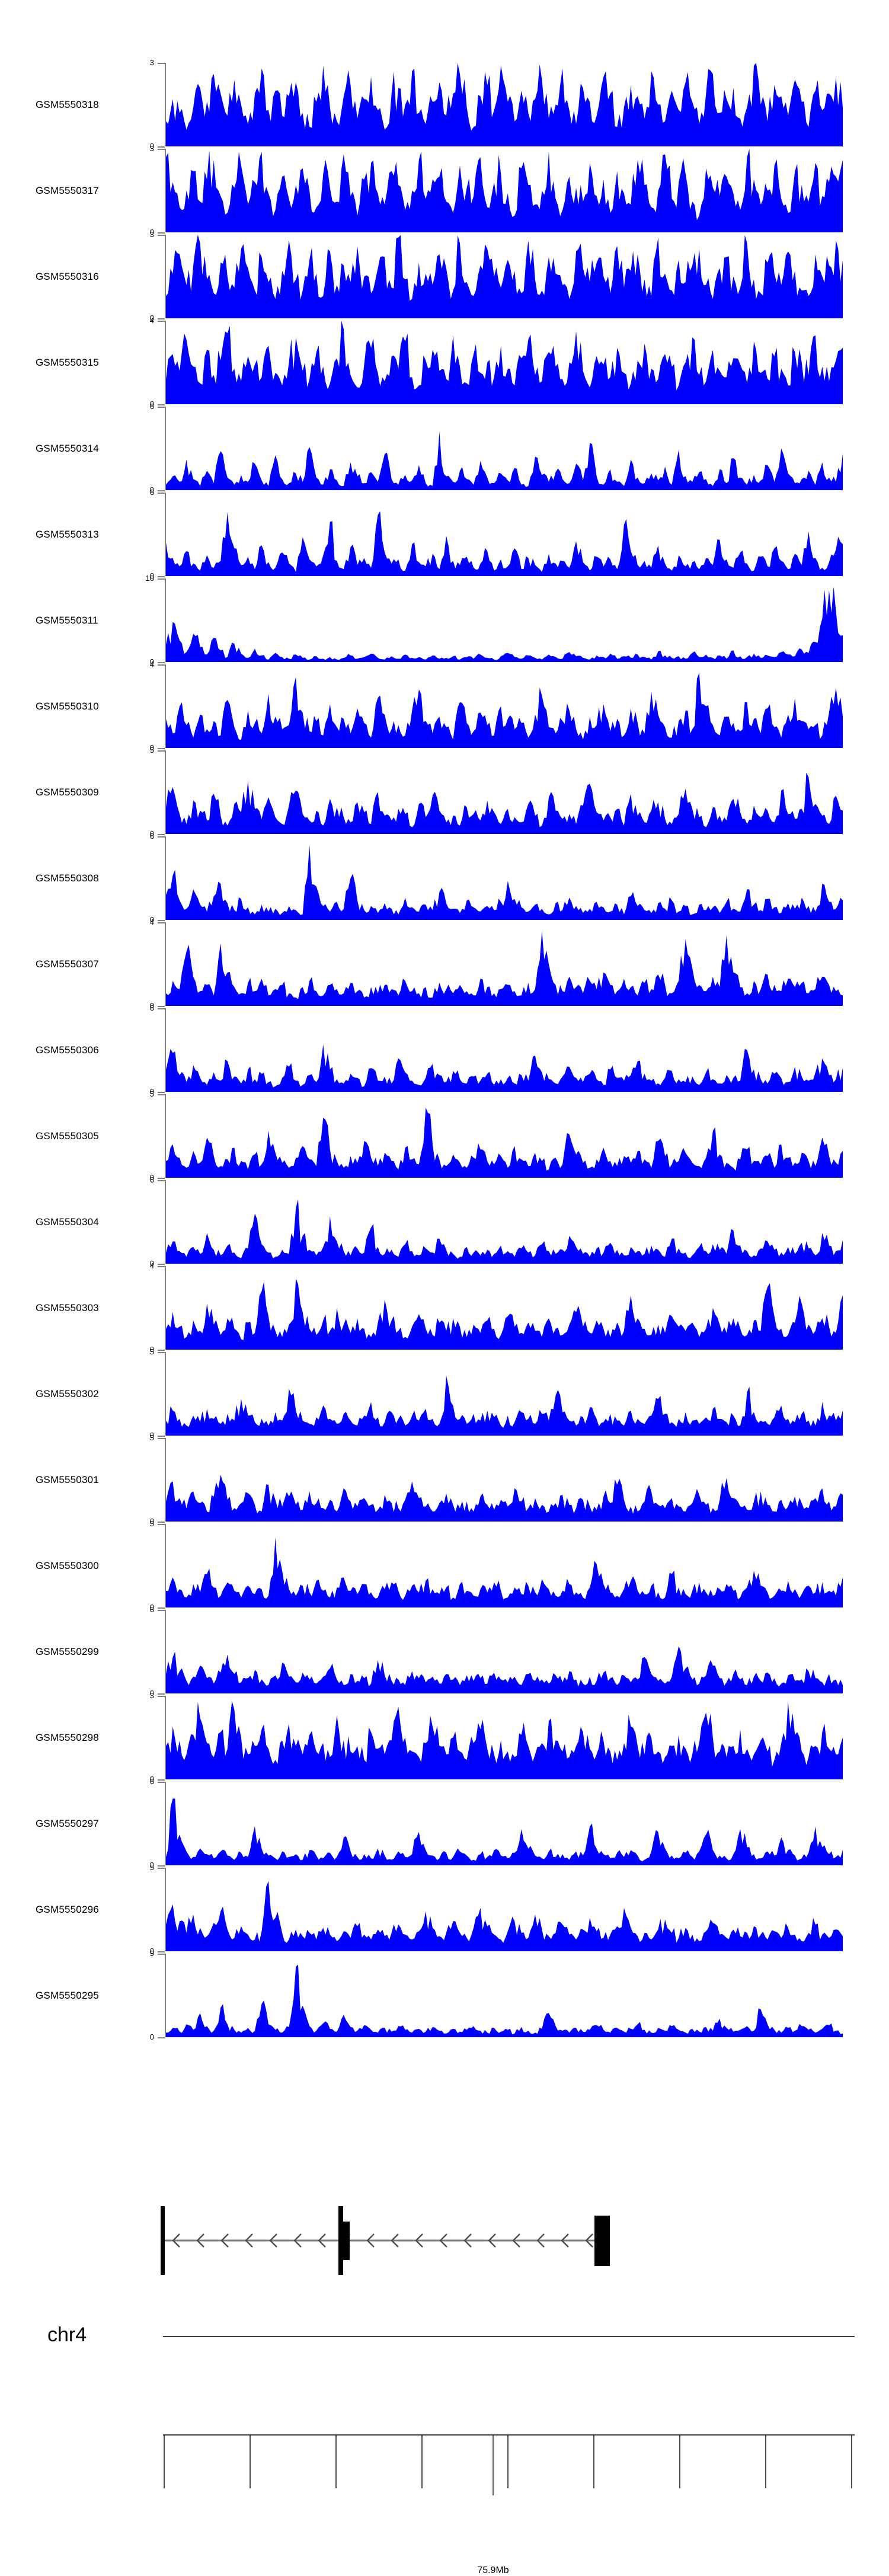  Describe the element at coordinates (149, 578) in the screenshot. I see `y-axis-value-max: 10` at that location.